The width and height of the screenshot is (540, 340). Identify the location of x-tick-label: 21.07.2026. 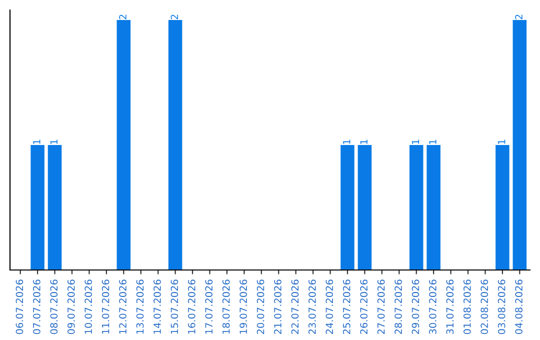
(278, 307).